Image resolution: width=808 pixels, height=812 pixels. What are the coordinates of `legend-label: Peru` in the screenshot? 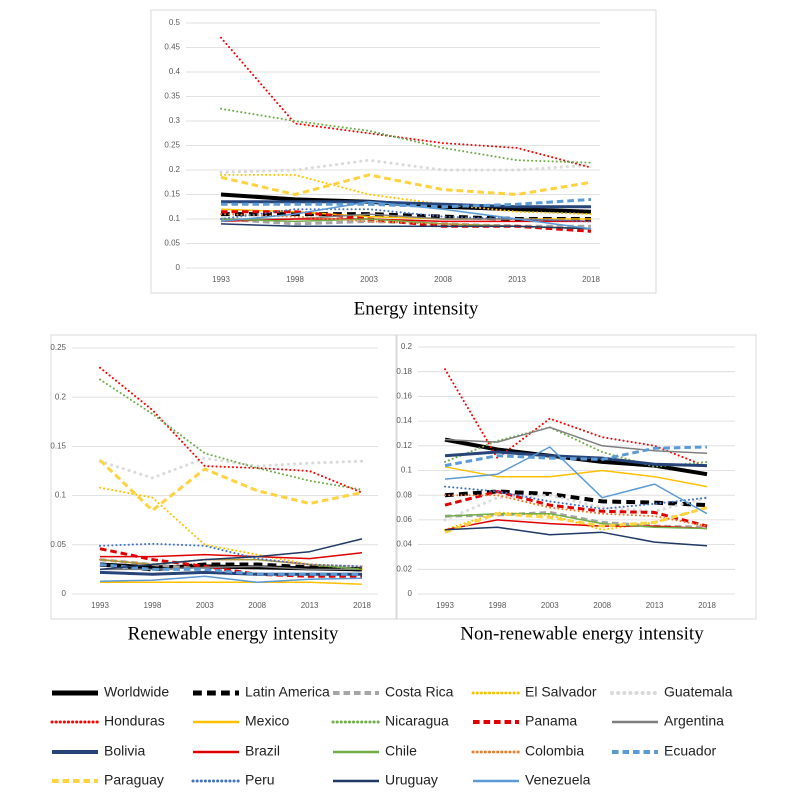 It's located at (260, 780).